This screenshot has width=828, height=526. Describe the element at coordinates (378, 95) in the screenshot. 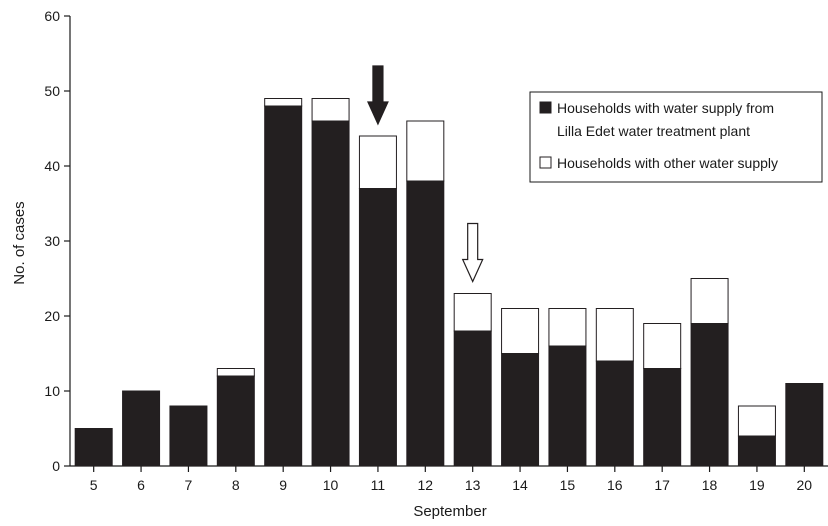

I see `filled-arrow-icon` at that location.